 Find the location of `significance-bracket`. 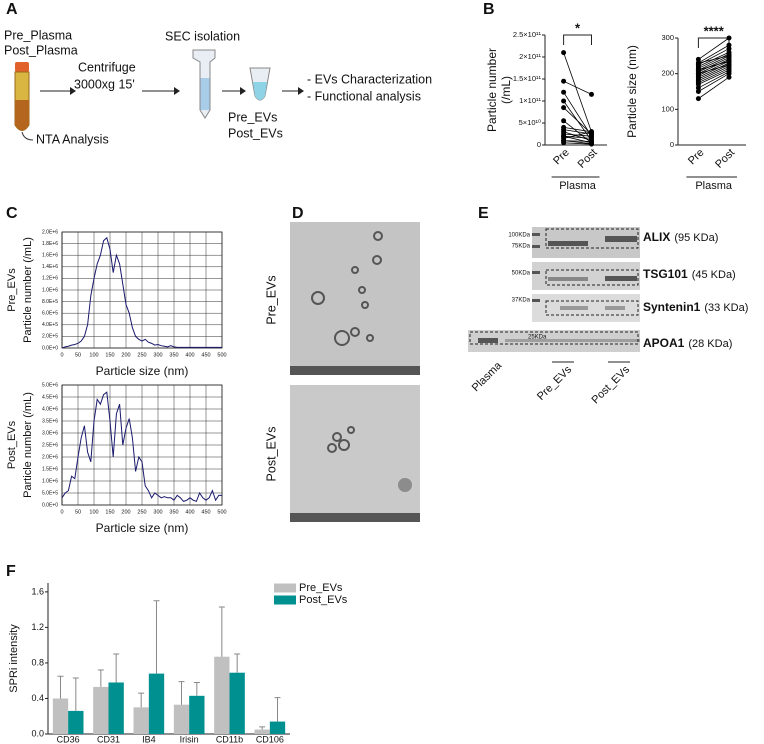

significance-bracket is located at coordinates (577, 39).